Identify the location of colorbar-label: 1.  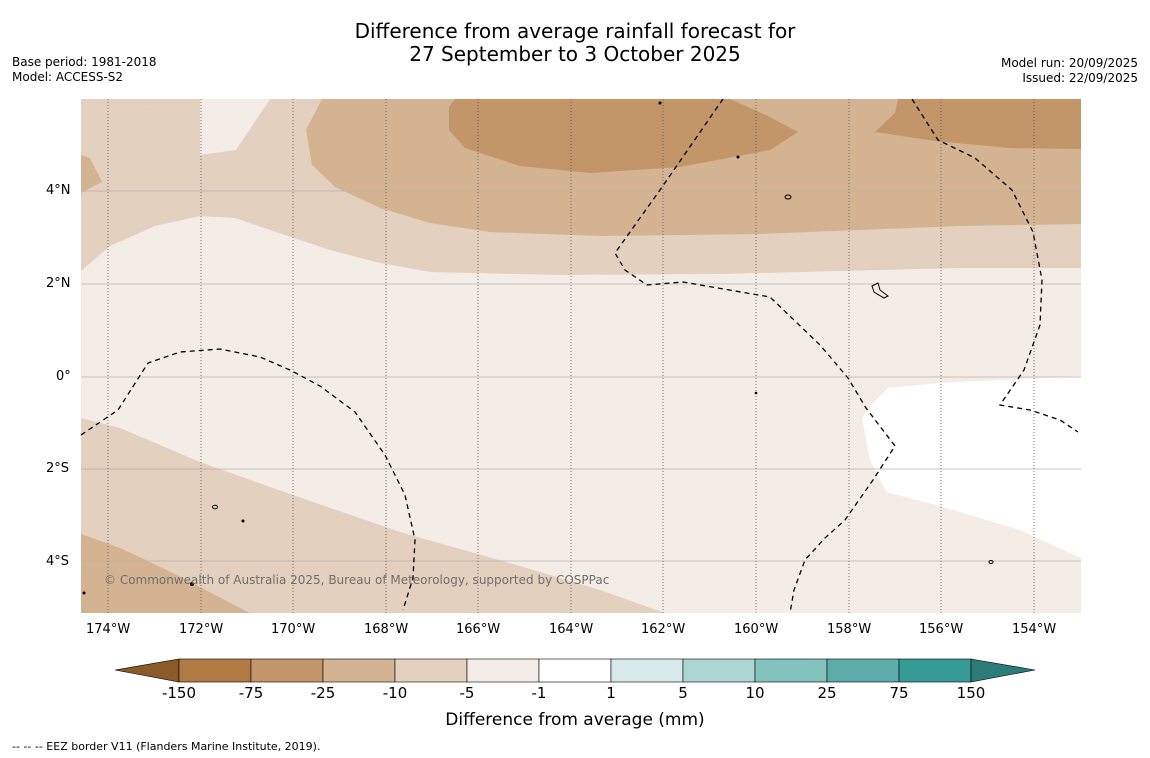
(611, 693).